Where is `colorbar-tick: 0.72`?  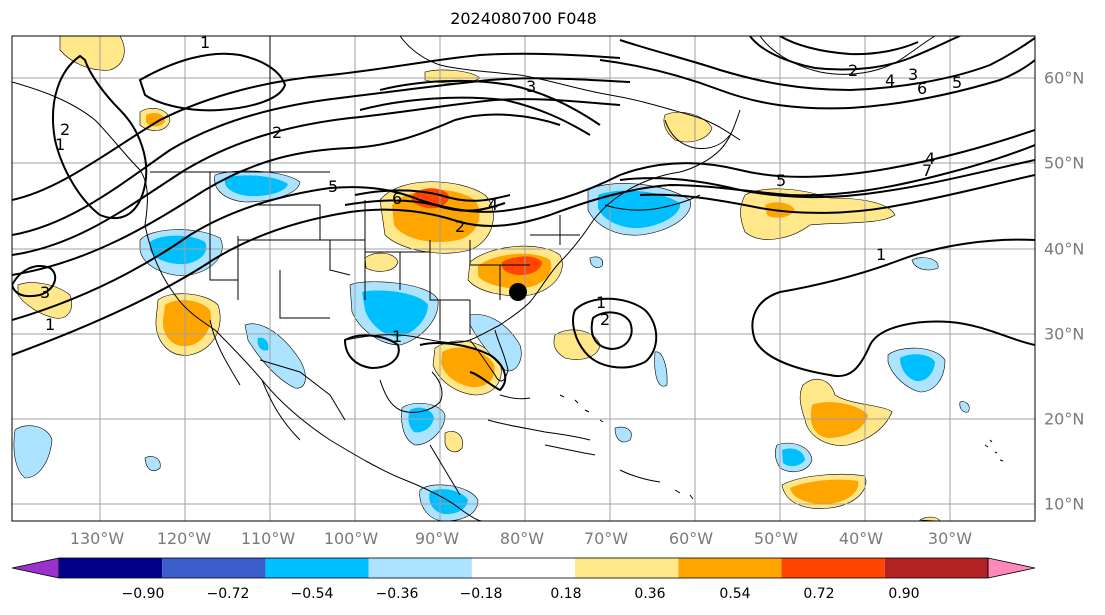
colorbar-tick: 0.72 is located at coordinates (819, 594).